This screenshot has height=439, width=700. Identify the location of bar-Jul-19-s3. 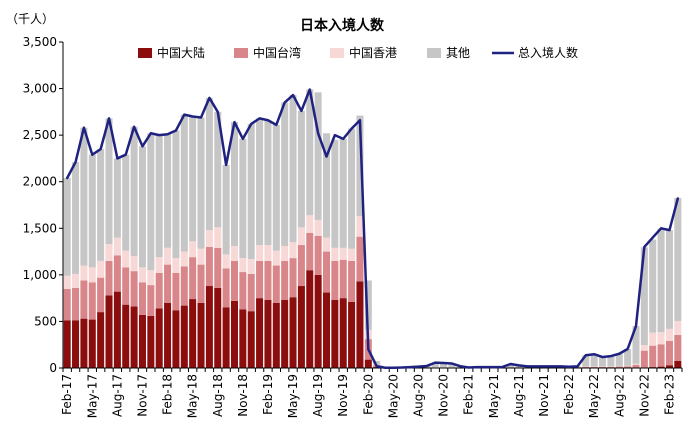
(310, 152).